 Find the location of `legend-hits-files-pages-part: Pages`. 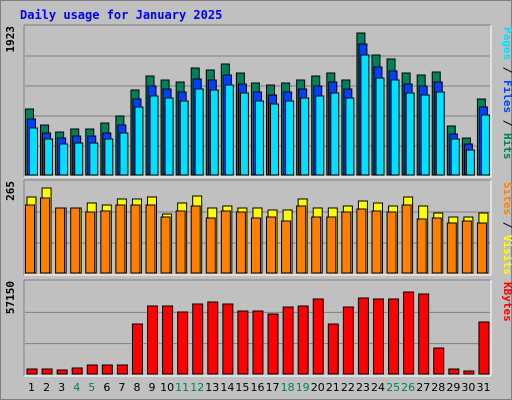

legend-hits-files-pages-part: Pages is located at coordinates (506, 43).